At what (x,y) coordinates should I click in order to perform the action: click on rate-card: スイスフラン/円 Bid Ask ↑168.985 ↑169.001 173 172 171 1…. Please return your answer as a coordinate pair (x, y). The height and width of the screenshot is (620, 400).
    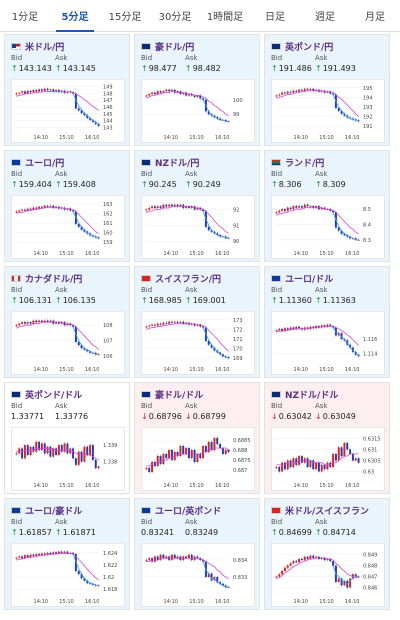
    Looking at the image, I should click on (197, 322).